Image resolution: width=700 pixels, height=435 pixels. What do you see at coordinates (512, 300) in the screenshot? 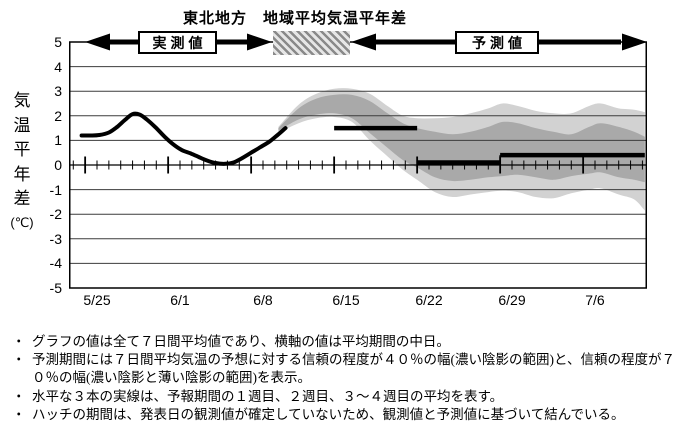
I see `x-tick-label: 6/29` at bounding box center [512, 300].